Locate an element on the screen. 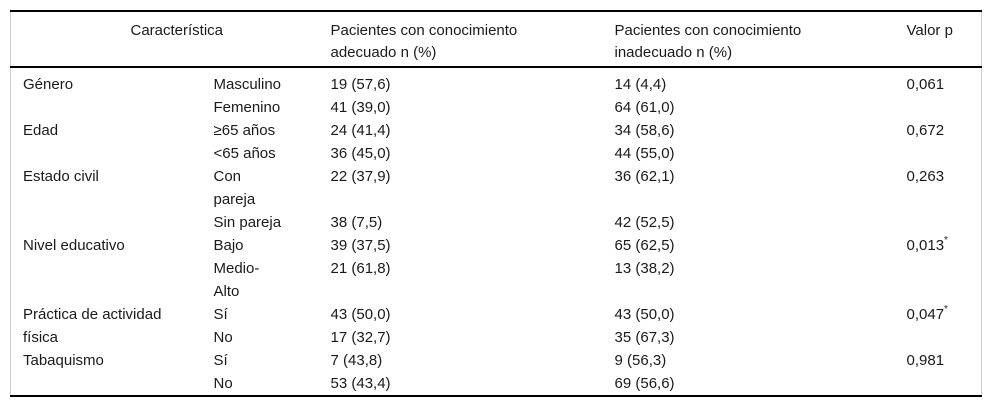  subcategory-cell: Con pareja is located at coordinates (234, 188).